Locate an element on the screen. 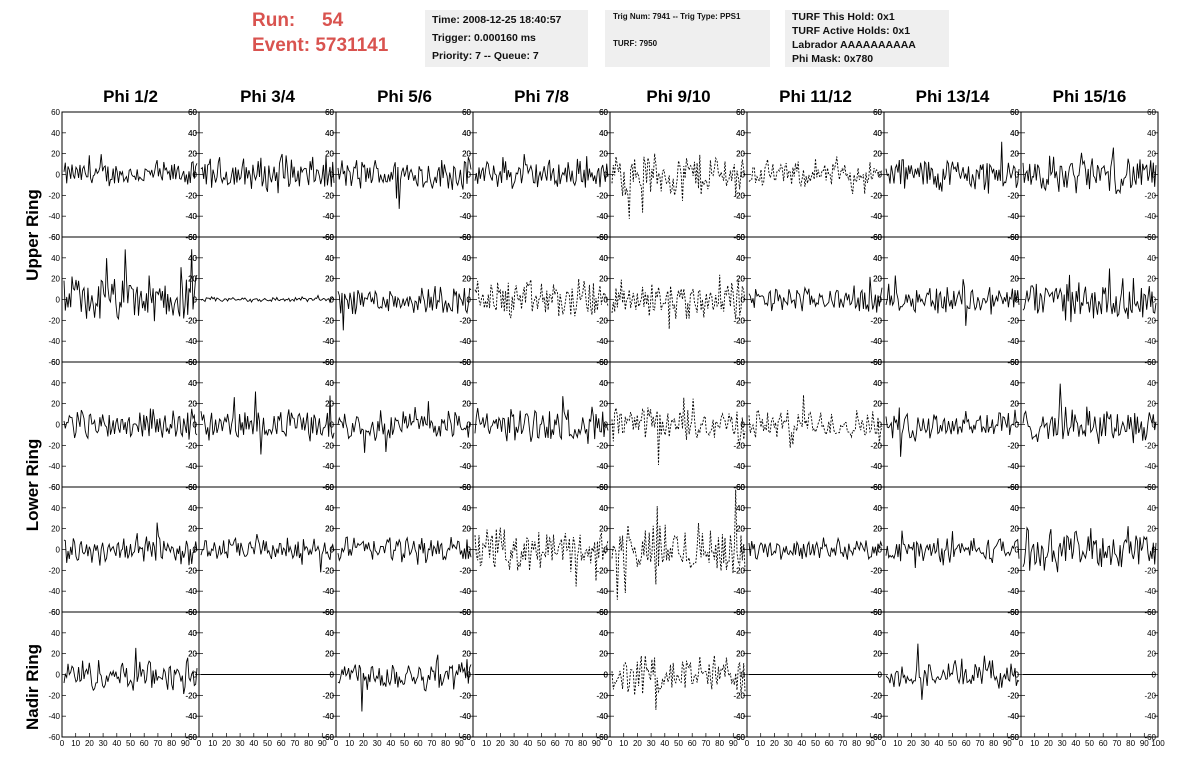  time-text: Time: 2008-12-25 18:40:57 is located at coordinates (497, 20).